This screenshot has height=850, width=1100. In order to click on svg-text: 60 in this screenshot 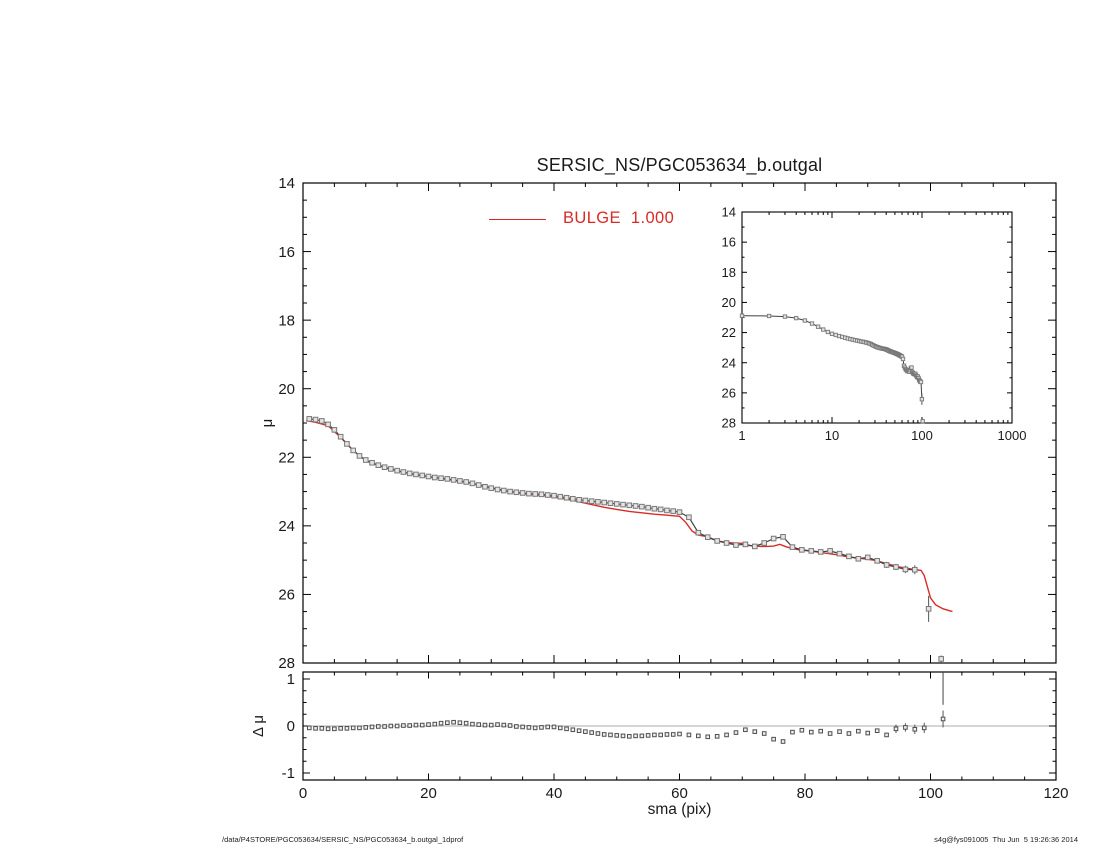, I will do `click(679, 793)`.